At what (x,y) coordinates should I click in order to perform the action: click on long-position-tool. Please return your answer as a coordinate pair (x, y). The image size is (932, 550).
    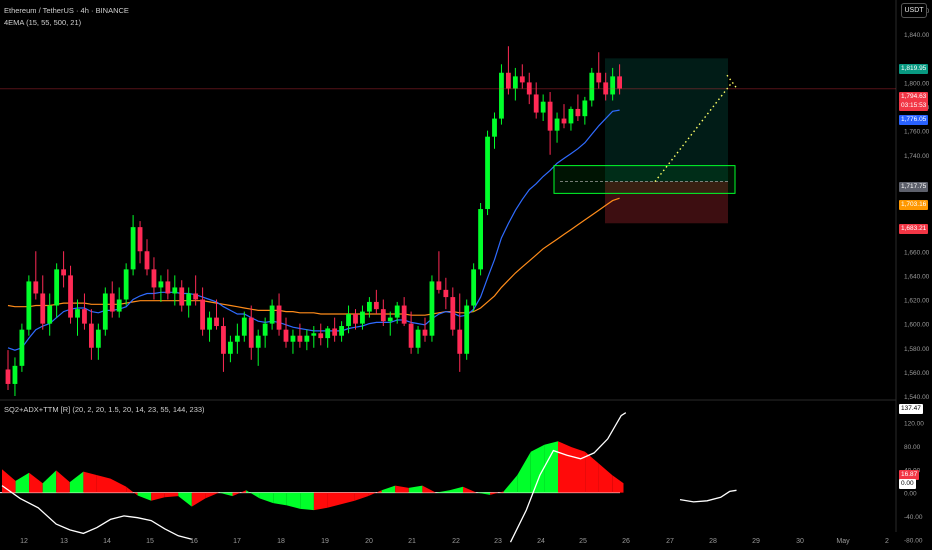
    Looking at the image, I should click on (666, 141).